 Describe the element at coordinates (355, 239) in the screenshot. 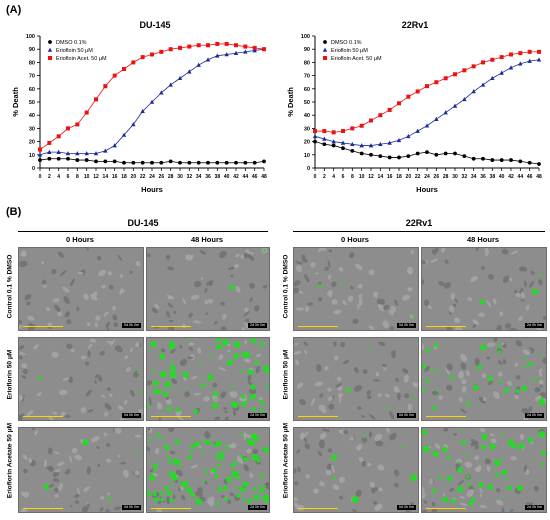

I see `col-head-22rv1-0h: 0 Hours` at that location.